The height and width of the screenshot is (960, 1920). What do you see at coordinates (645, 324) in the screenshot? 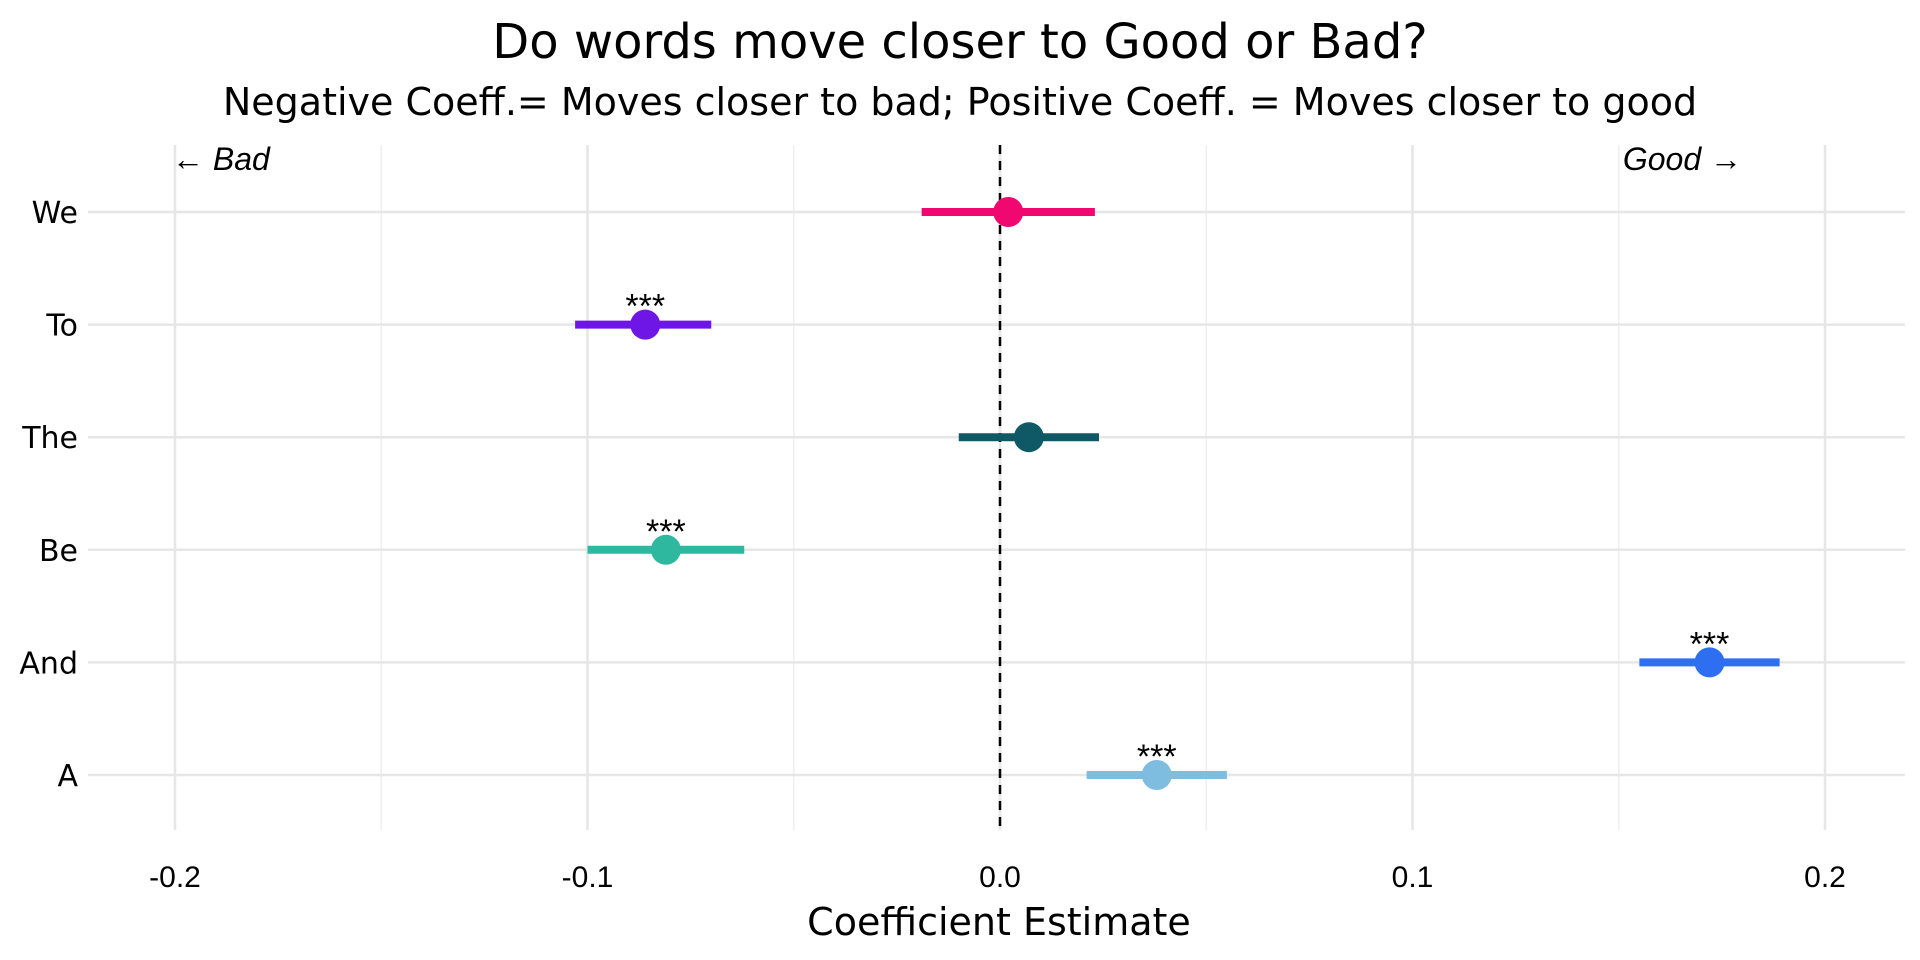
I see `point-to` at bounding box center [645, 324].